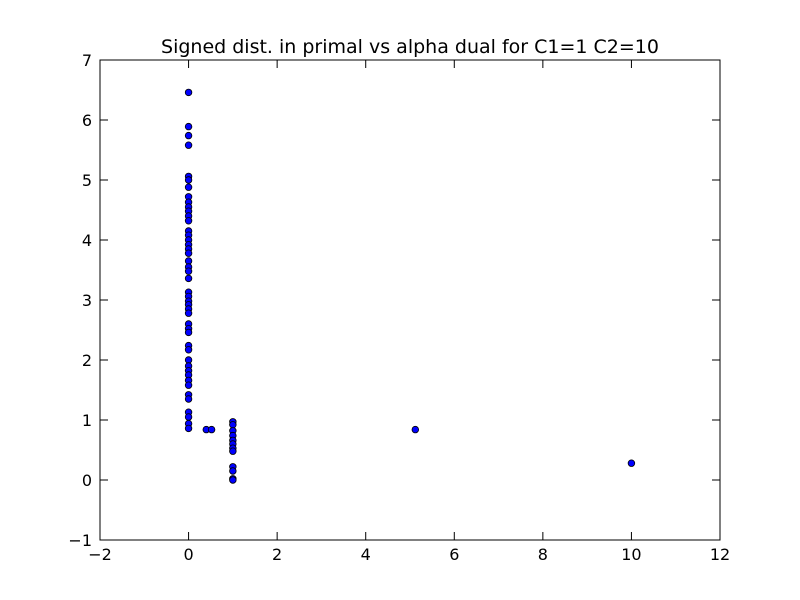  I want to click on x-tick-label: 12, so click(720, 554).